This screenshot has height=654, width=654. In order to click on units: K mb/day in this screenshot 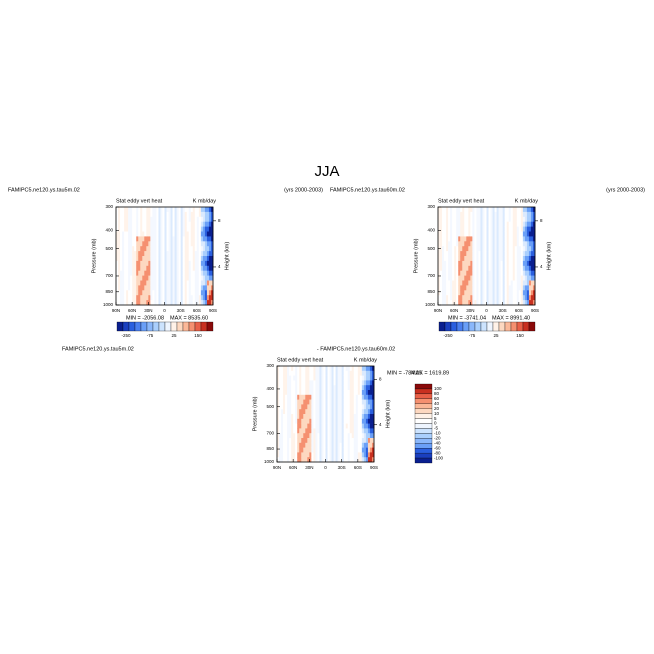, I will do `click(204, 201)`.